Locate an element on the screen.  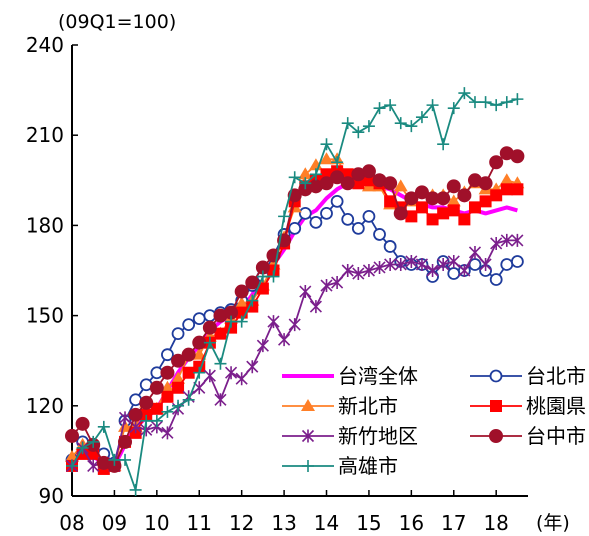
legend-item: 新竹地区 is located at coordinates (350, 436).